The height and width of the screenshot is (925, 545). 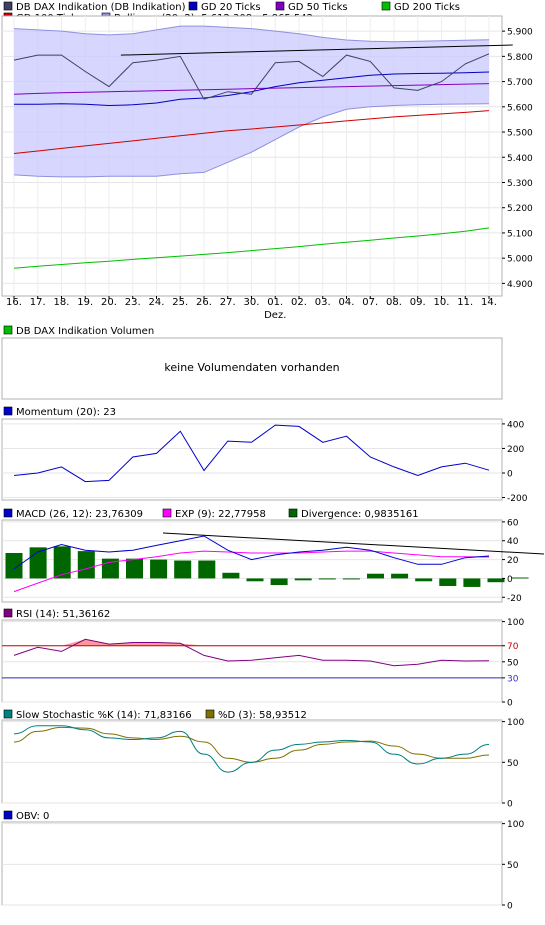 I want to click on momentum-y-tick-label: 200, so click(x=515, y=450).